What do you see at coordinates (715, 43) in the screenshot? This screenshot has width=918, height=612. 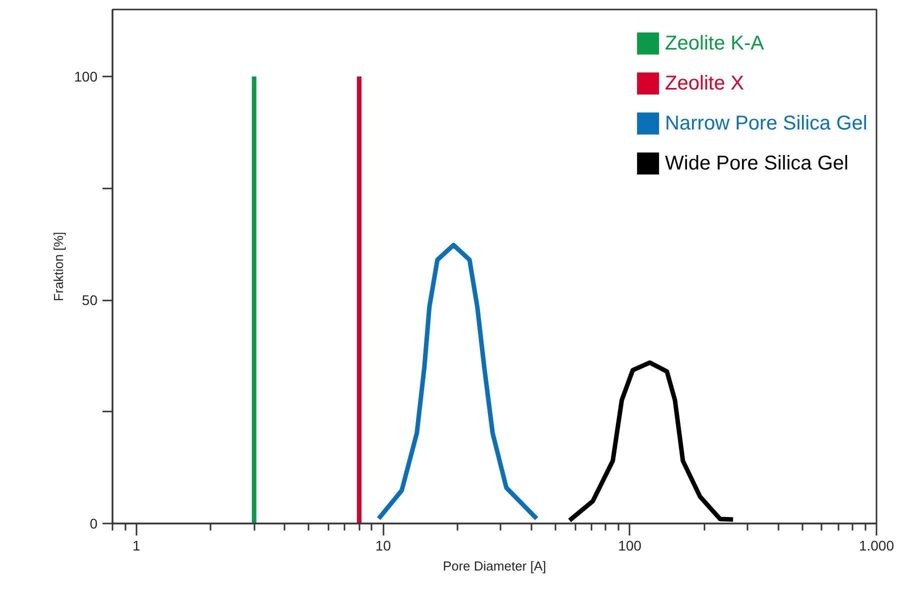 I see `legend-label: Zeolite K-A` at bounding box center [715, 43].